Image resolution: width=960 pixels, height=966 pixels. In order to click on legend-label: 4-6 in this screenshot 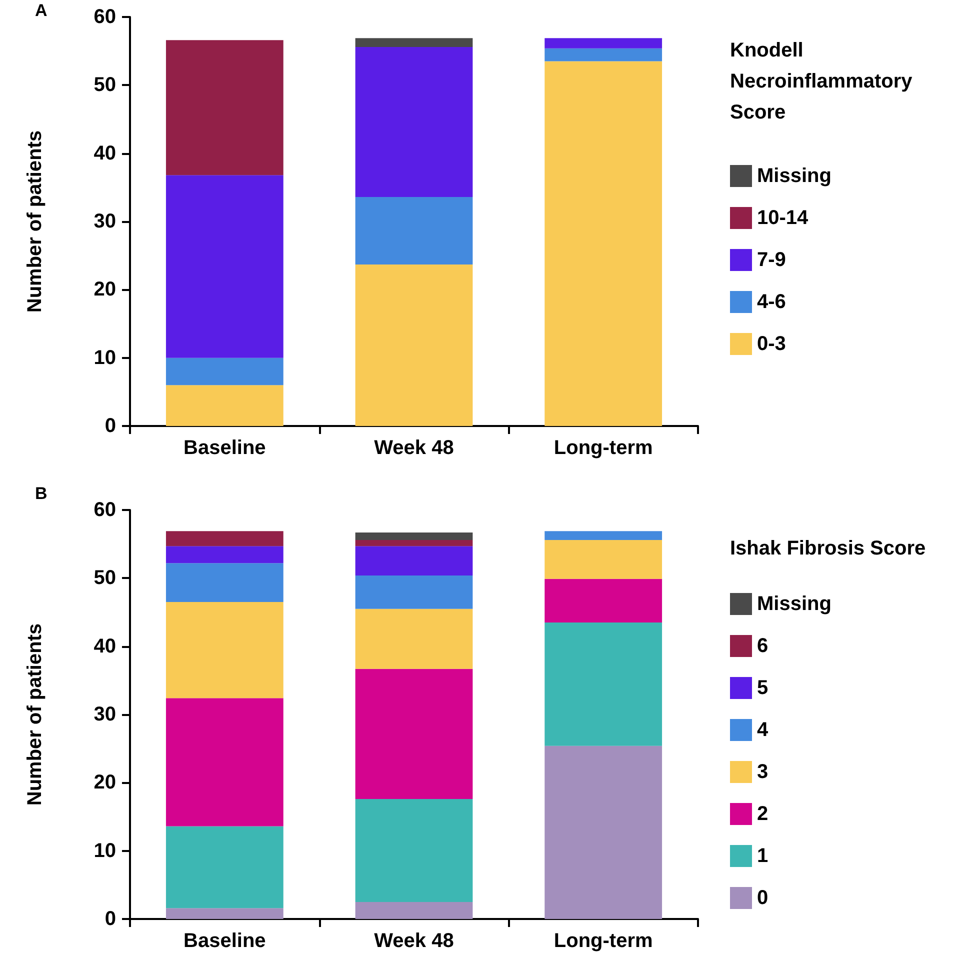, I will do `click(771, 302)`.